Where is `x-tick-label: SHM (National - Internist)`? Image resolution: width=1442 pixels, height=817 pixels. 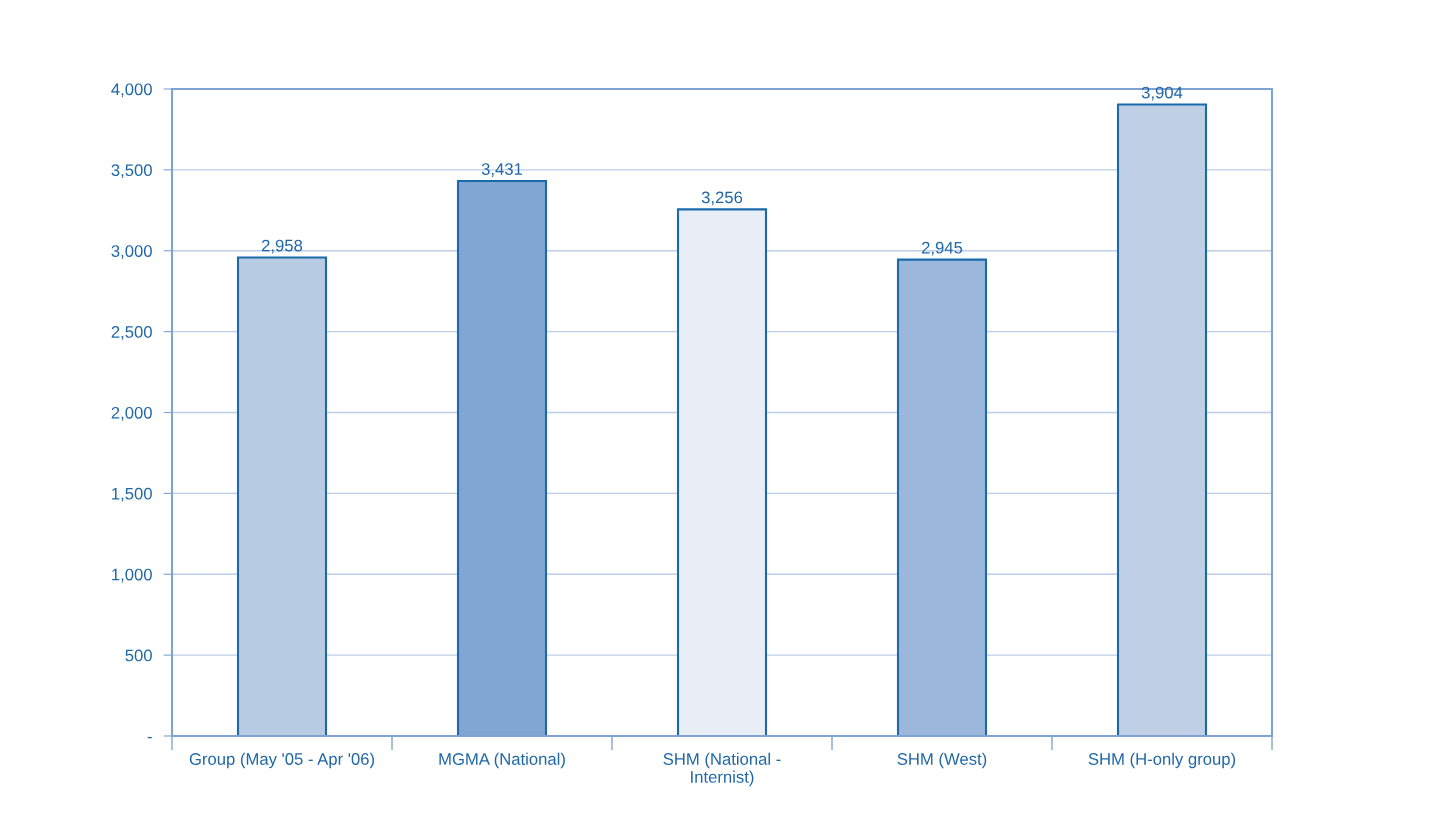
x-tick-label: SHM (National - Internist) is located at coordinates (722, 769).